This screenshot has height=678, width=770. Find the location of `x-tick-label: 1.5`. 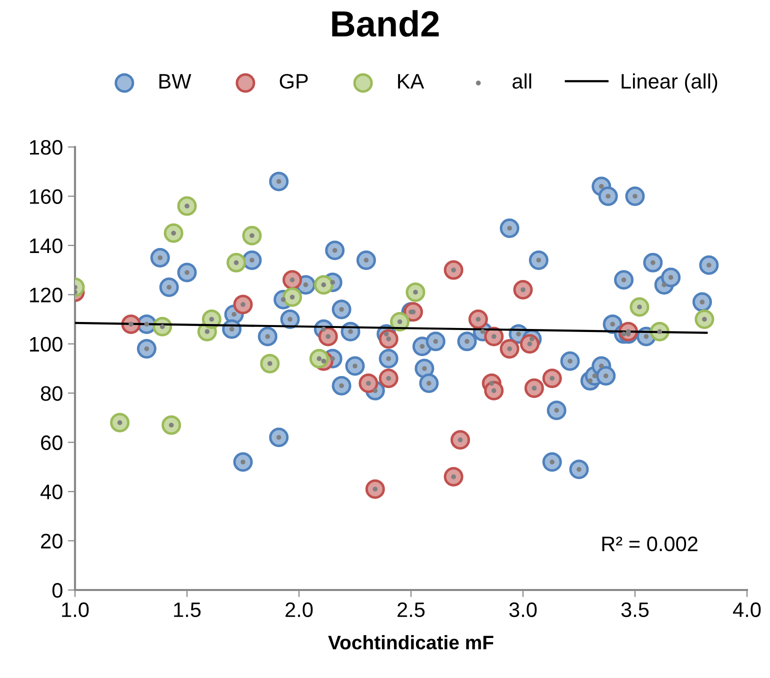

x-tick-label: 1.5 is located at coordinates (187, 610).